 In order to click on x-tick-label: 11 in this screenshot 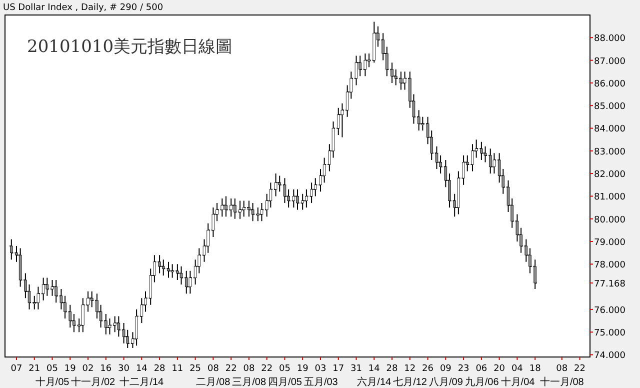, I will do `click(178, 369)`.